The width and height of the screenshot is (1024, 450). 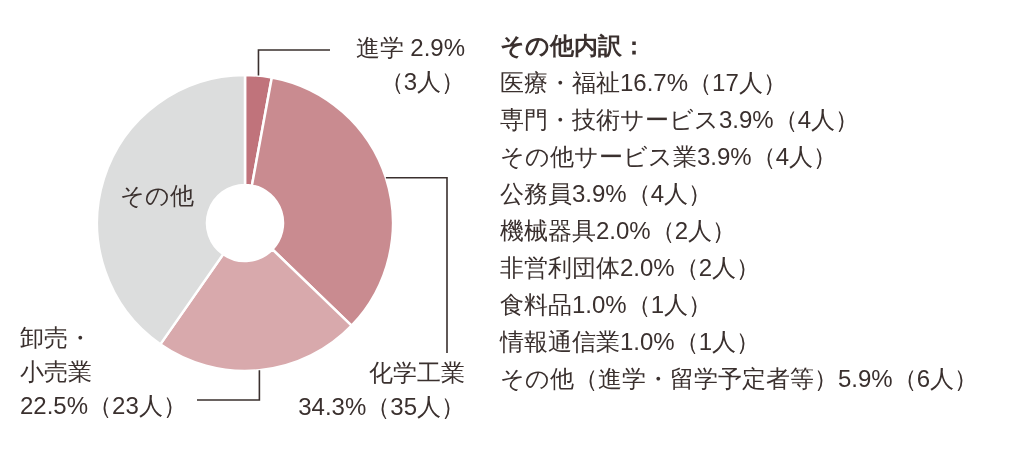 I want to click on text: その他サービス業3.9%（4人）, so click(x=669, y=156).